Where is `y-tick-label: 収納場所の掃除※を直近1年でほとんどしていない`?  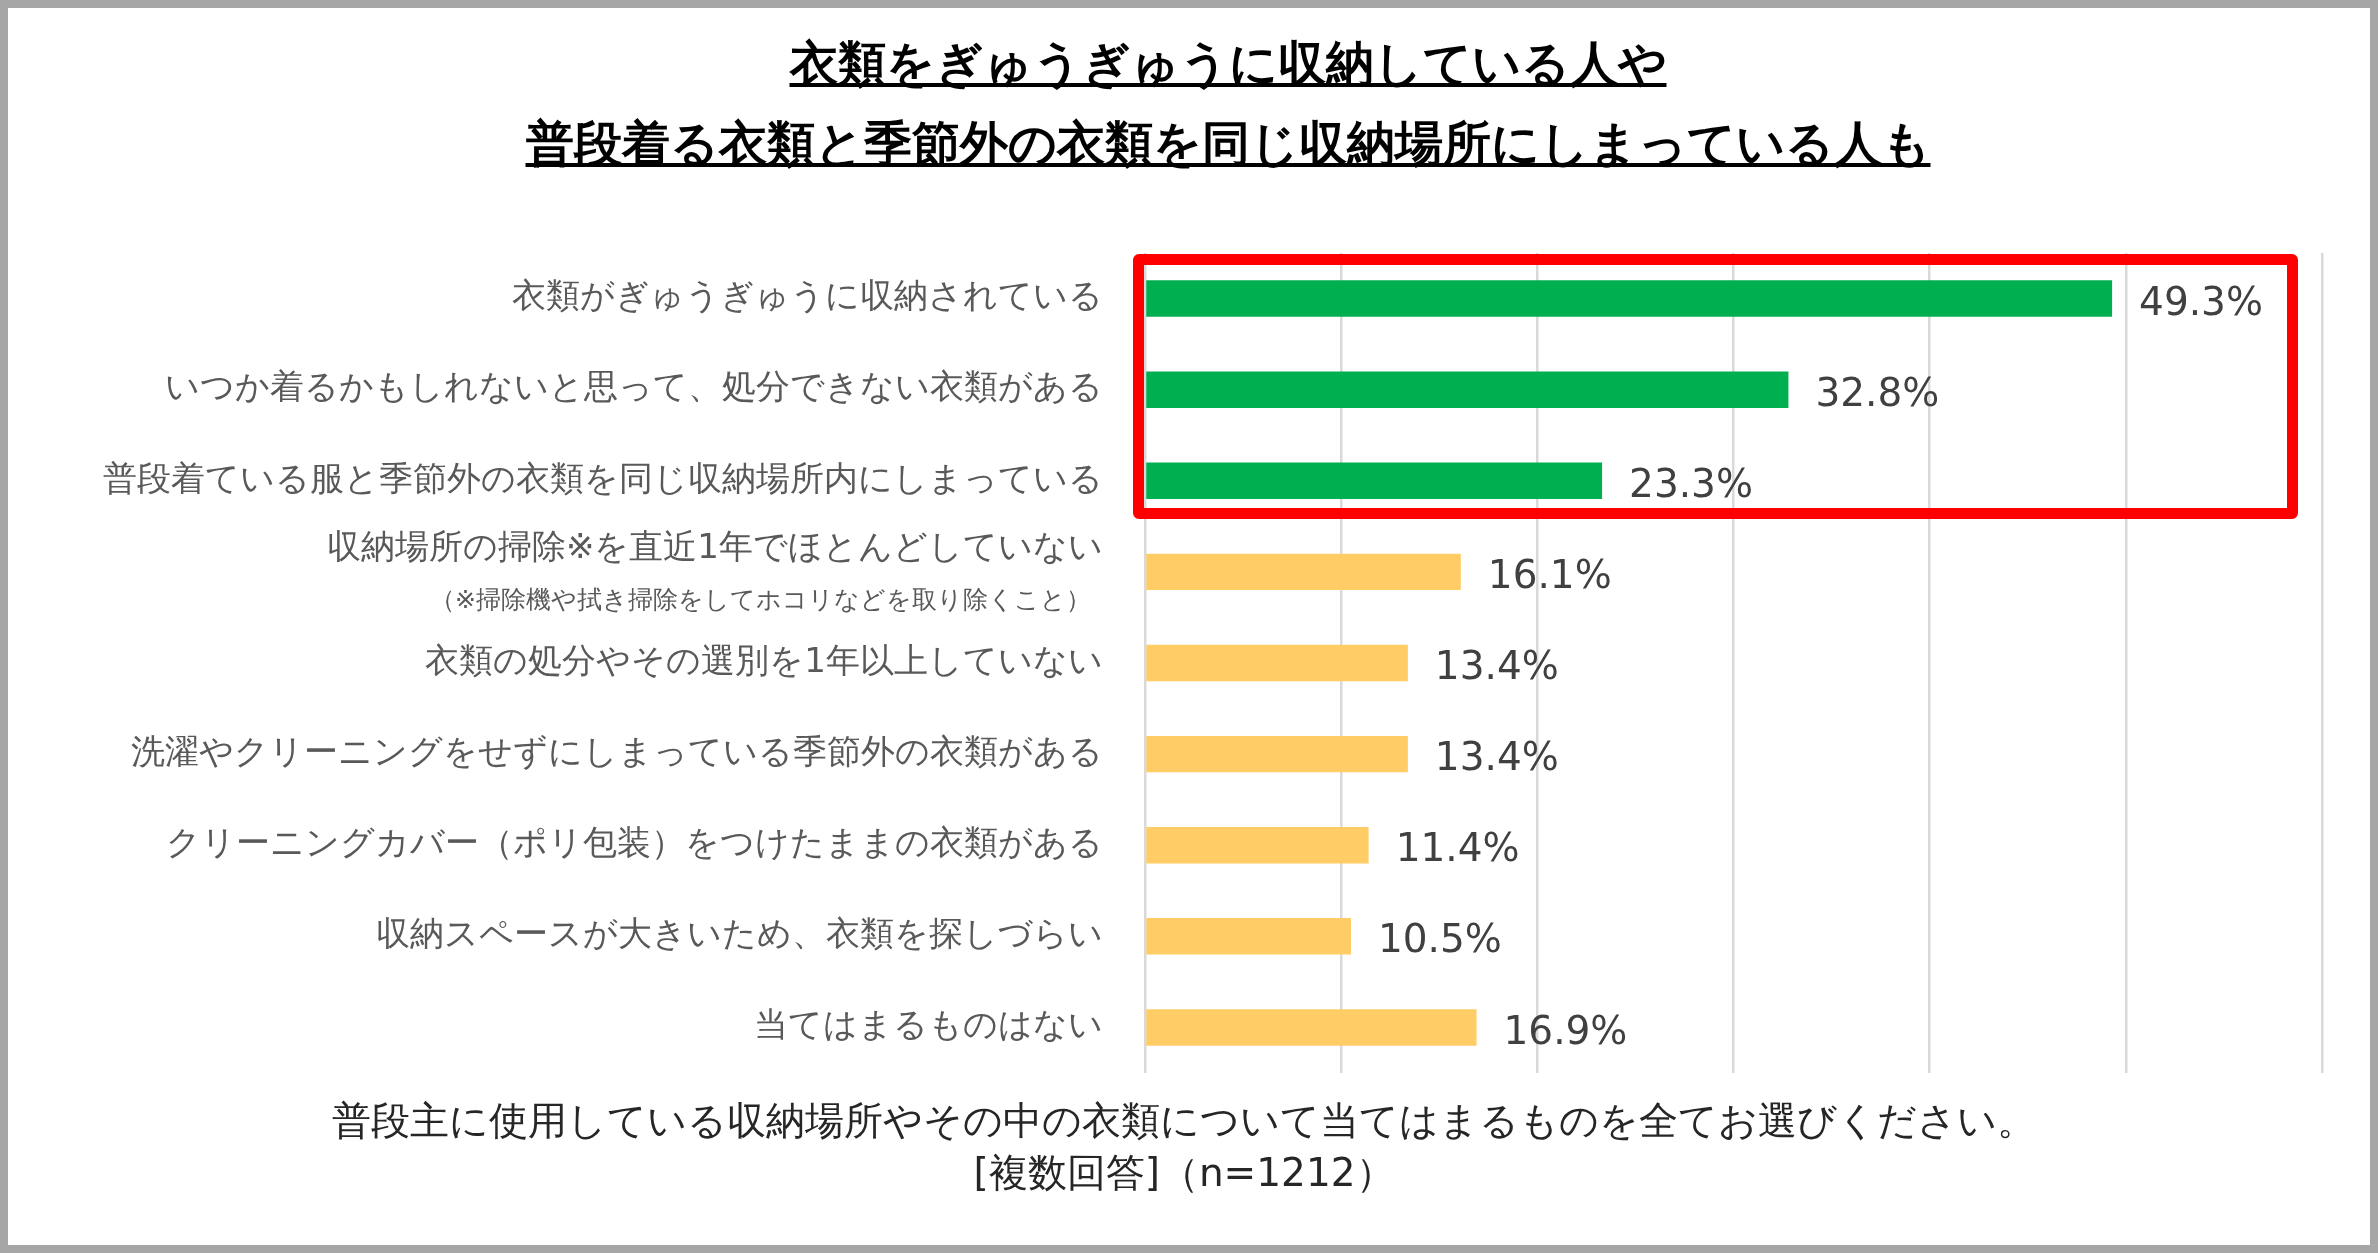
y-tick-label: 収納場所の掃除※を直近1年でほとんどしていない is located at coordinates (714, 545).